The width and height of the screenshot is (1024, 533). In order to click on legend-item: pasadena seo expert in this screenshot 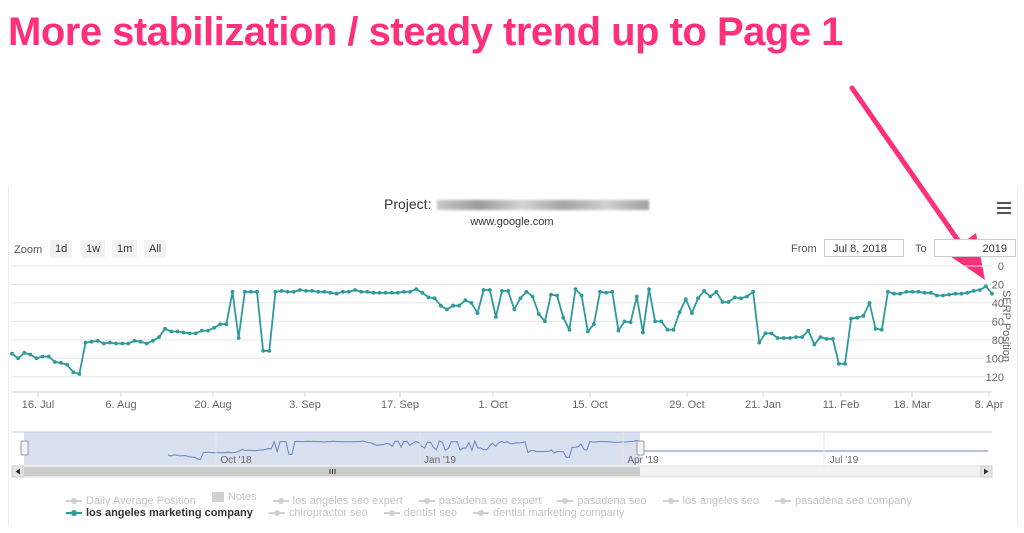, I will do `click(479, 501)`.